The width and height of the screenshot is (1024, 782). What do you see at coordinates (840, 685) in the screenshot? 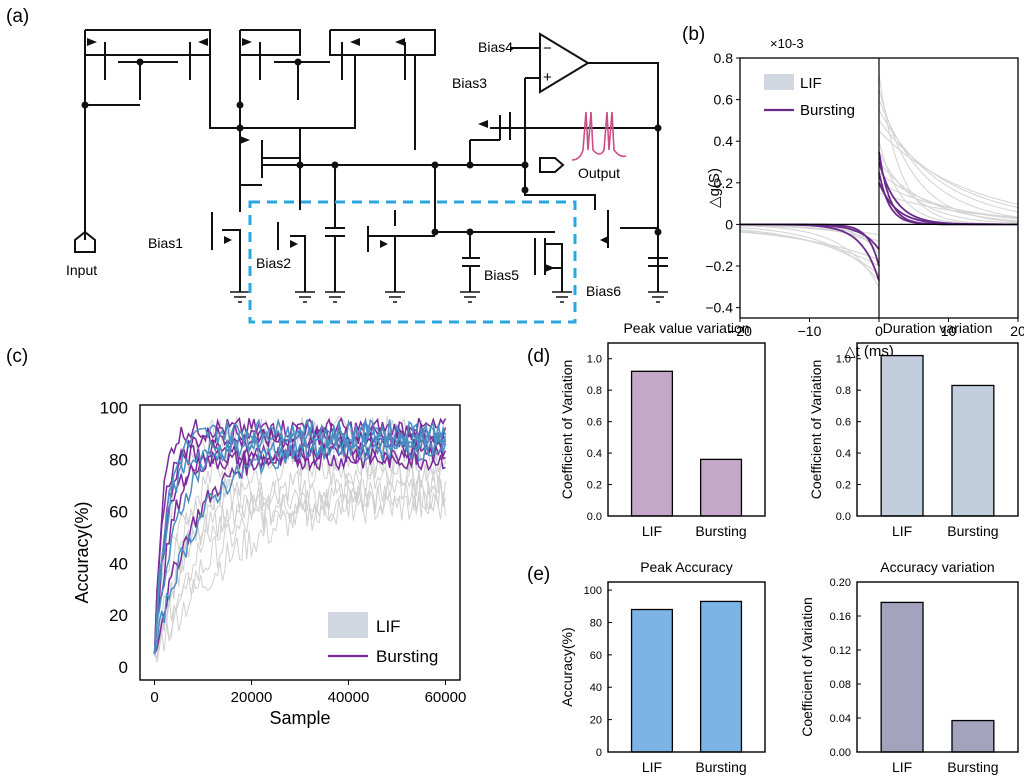
I see `y-tick-label: 0.08` at bounding box center [840, 685].